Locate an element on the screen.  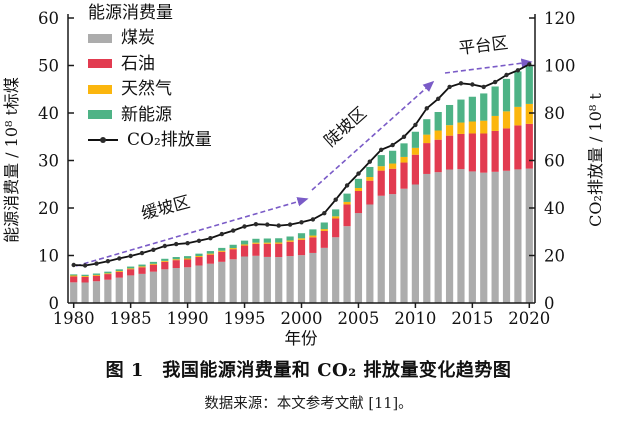
bar-煤炭-1998 is located at coordinates (279, 280).